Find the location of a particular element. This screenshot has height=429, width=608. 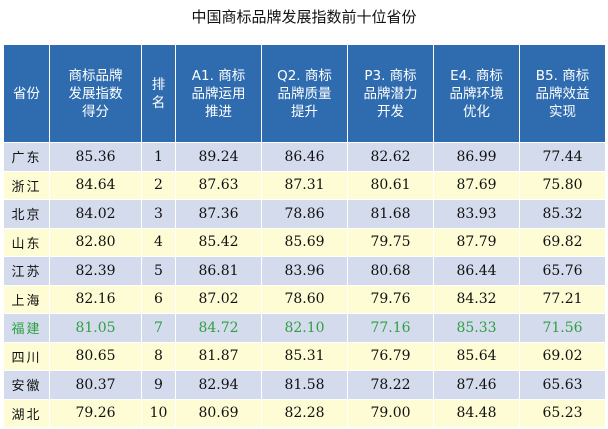

index-score-cell: 79.26 is located at coordinates (95, 413).